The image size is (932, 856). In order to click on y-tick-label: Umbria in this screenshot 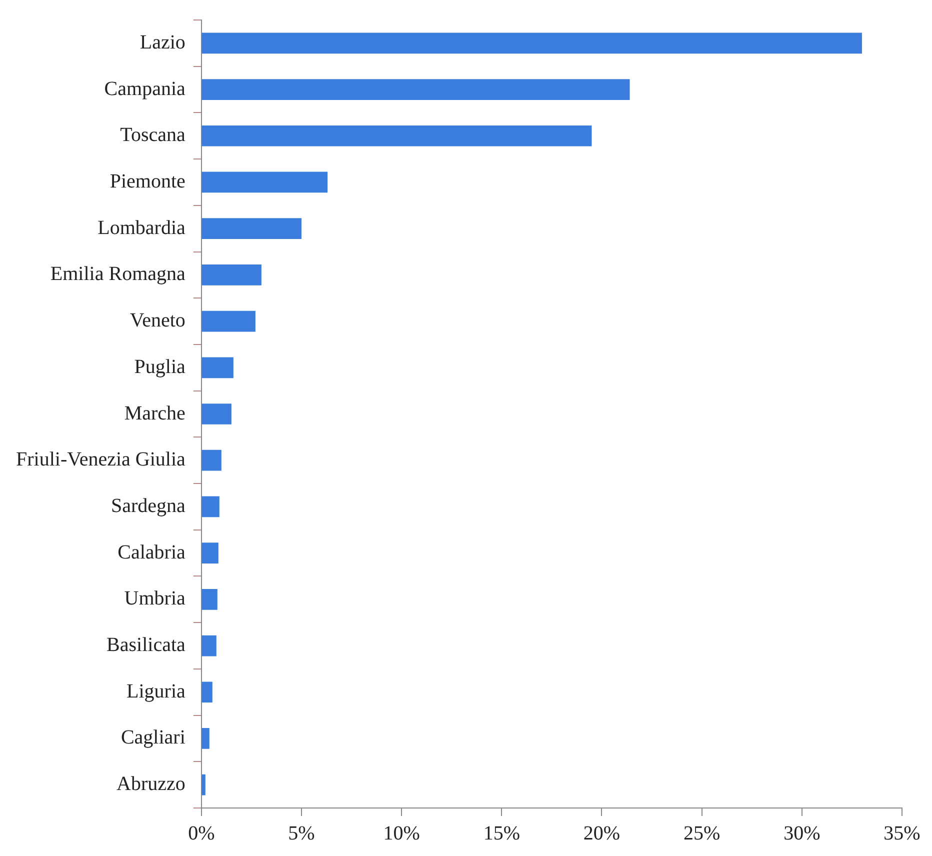, I will do `click(155, 599)`.